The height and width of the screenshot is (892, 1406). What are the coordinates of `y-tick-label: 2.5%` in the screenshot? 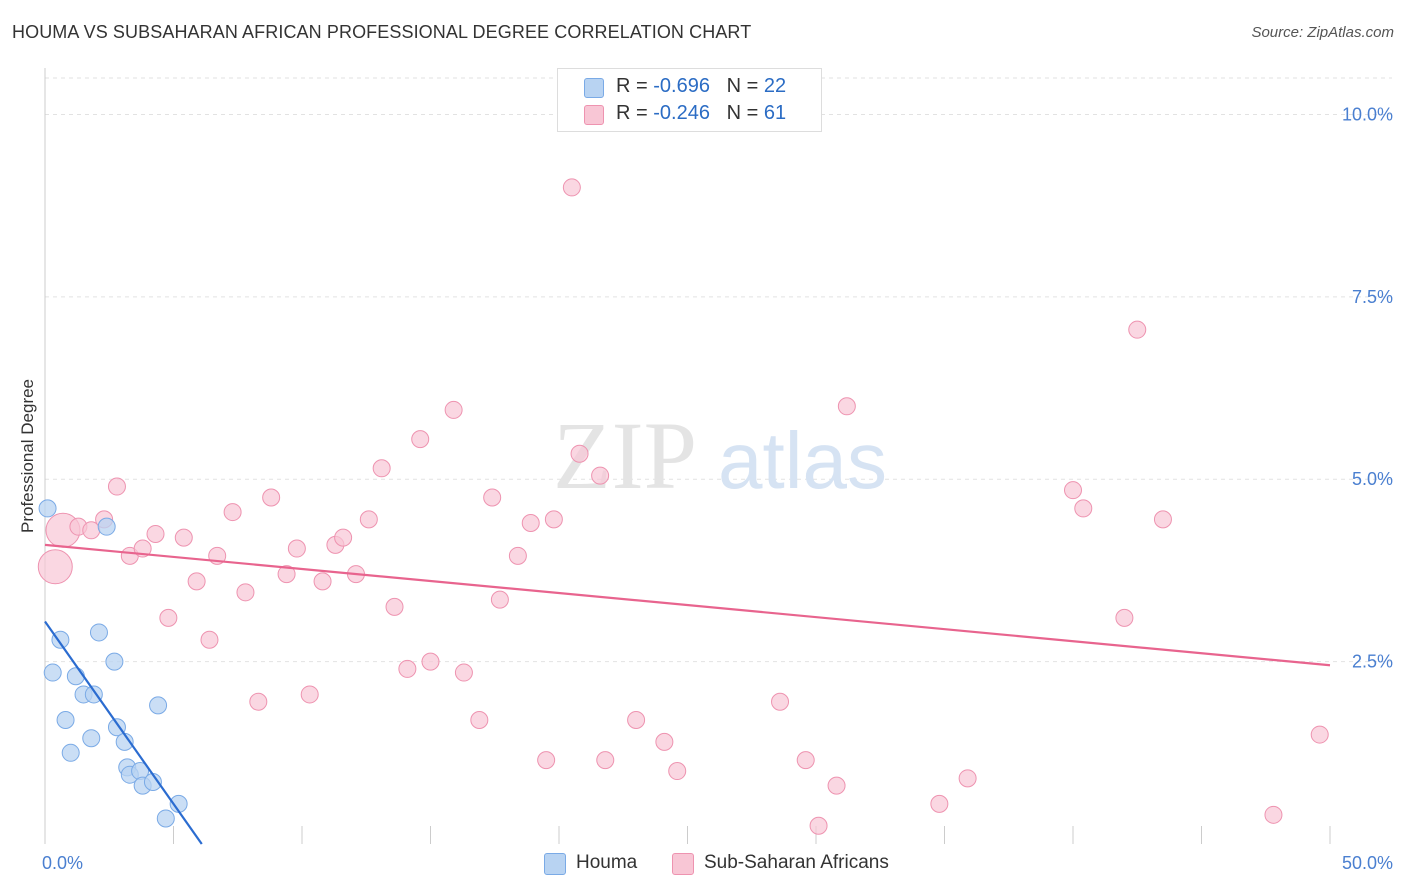 It's located at (1372, 662).